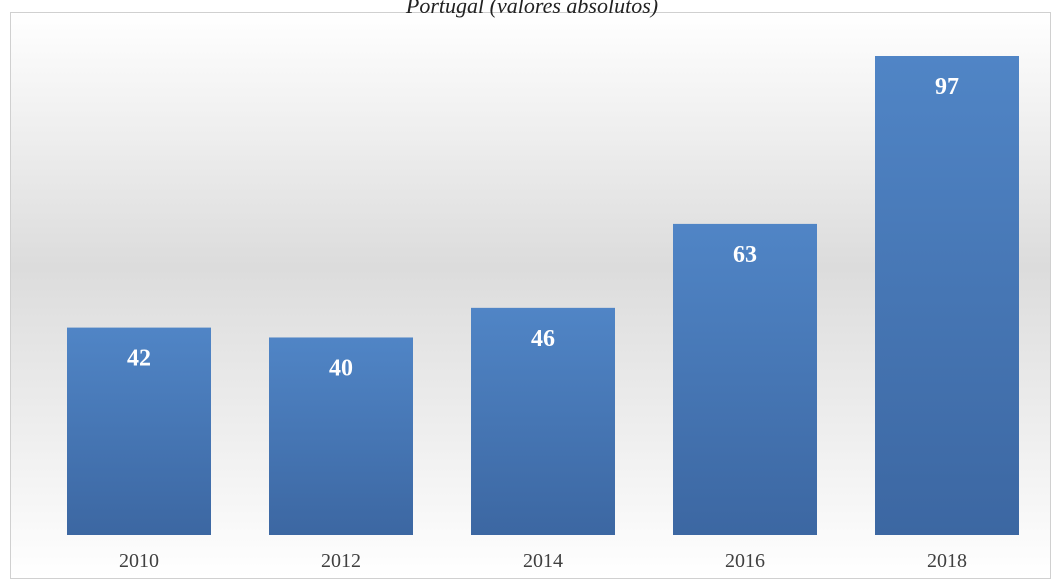 The height and width of the screenshot is (582, 1064). Describe the element at coordinates (745, 561) in the screenshot. I see `x-tick-label: 2016` at that location.